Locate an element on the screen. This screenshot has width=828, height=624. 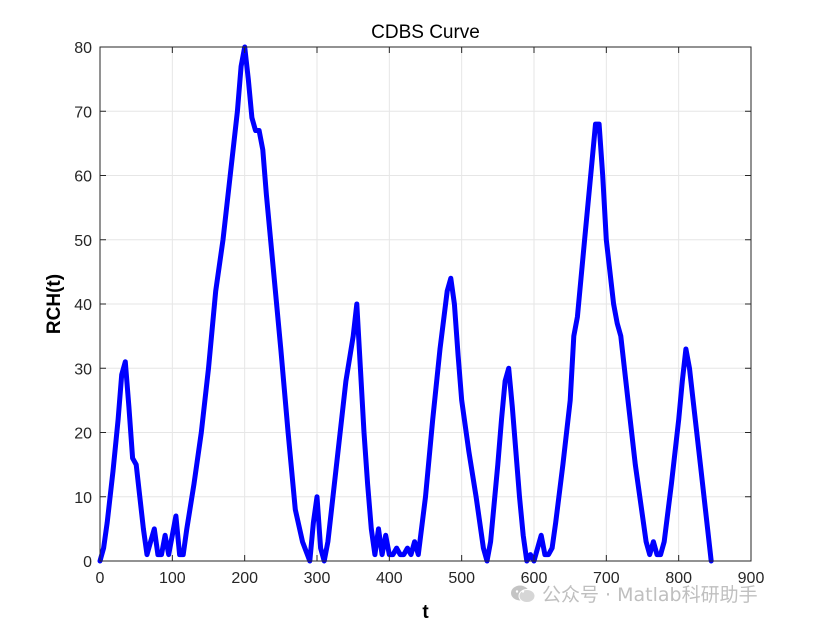
wechat-icon is located at coordinates (523, 594).